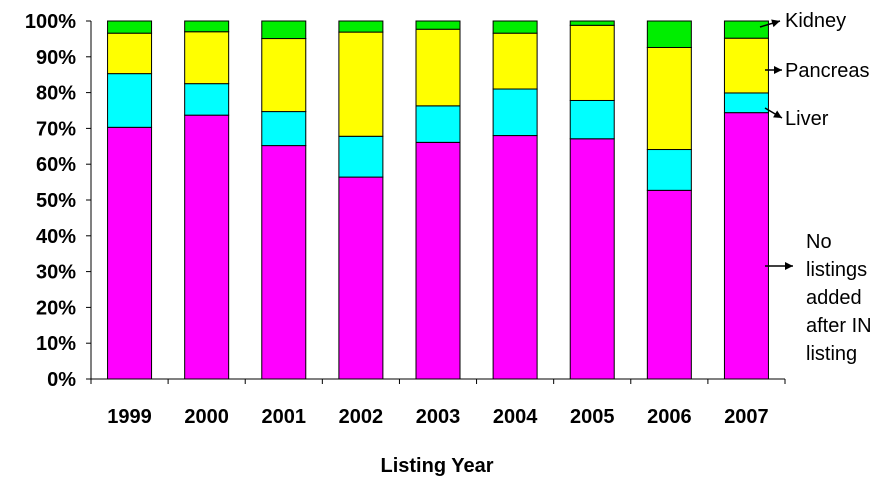  I want to click on x-tick-labels: 1999 2000 2001 2002 2003 2004 2005 2006 2007, so click(437, 417).